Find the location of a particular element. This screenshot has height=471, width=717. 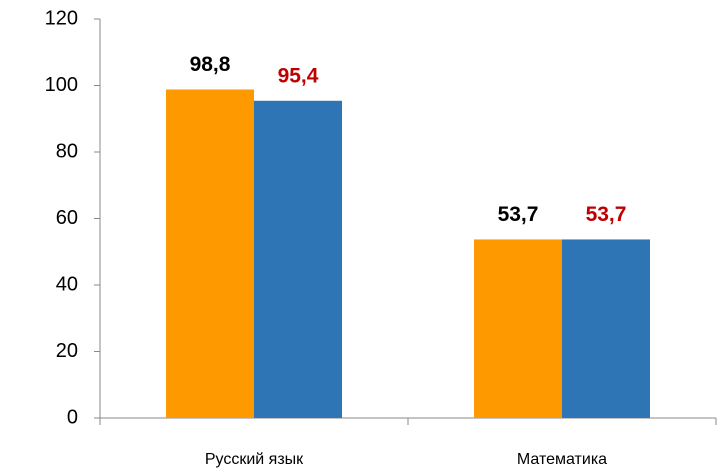

y-tick-label: 20 is located at coordinates (67, 351).